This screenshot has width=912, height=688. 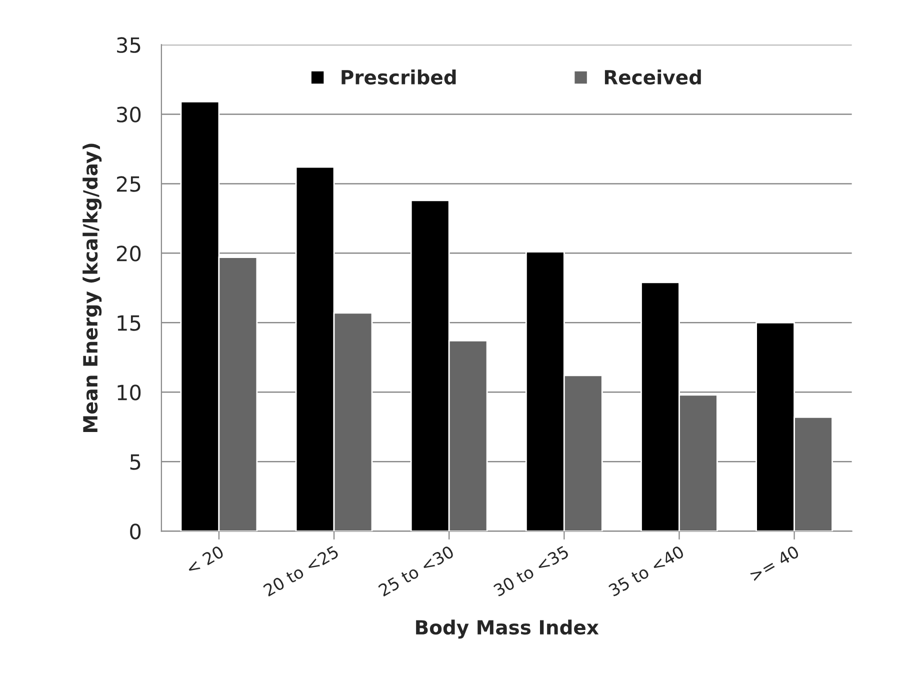 What do you see at coordinates (129, 114) in the screenshot?
I see `y-tick-label: 30` at bounding box center [129, 114].